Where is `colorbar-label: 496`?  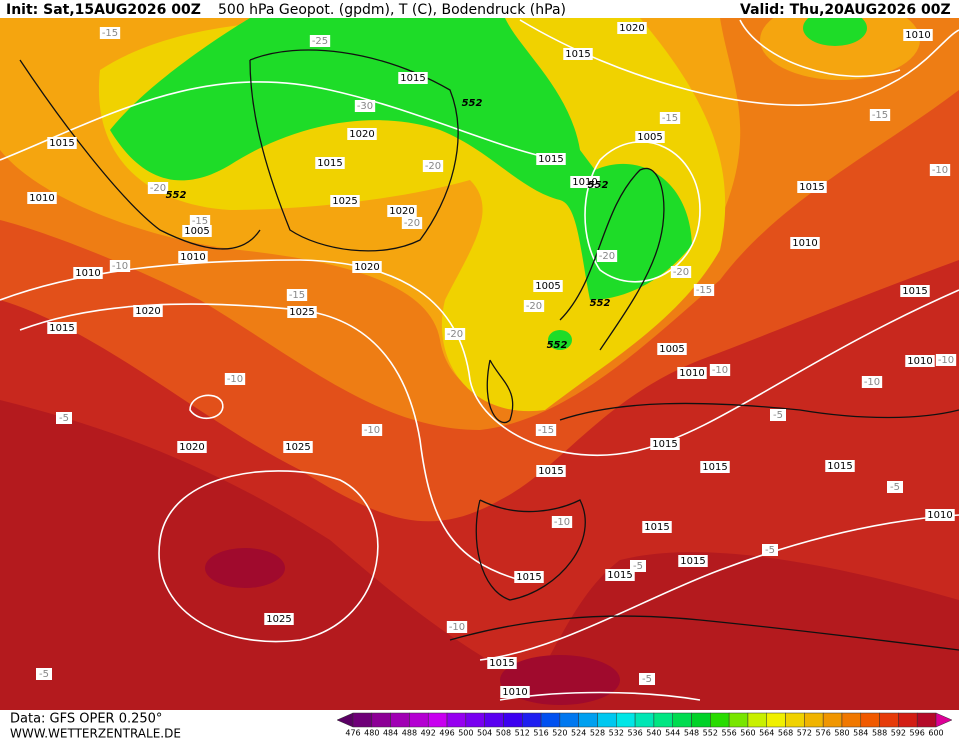
colorbar-label: 496 is located at coordinates (446, 733).